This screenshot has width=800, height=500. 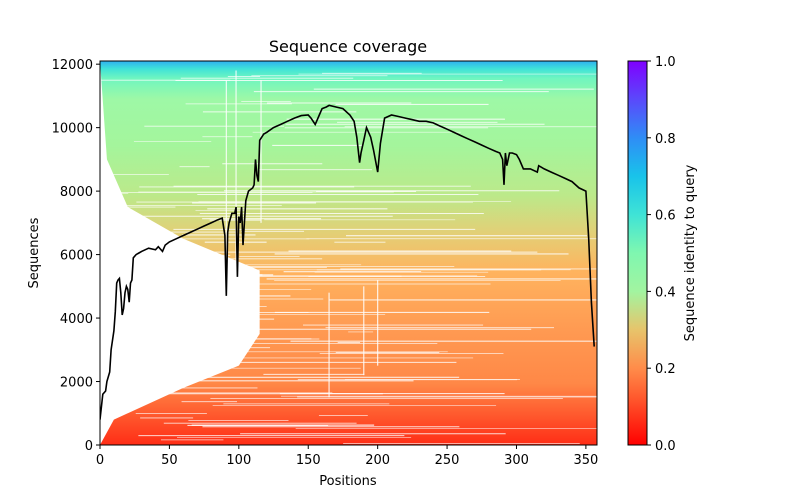 What do you see at coordinates (690, 252) in the screenshot?
I see `colorbar-label: Sequence identity to query` at bounding box center [690, 252].